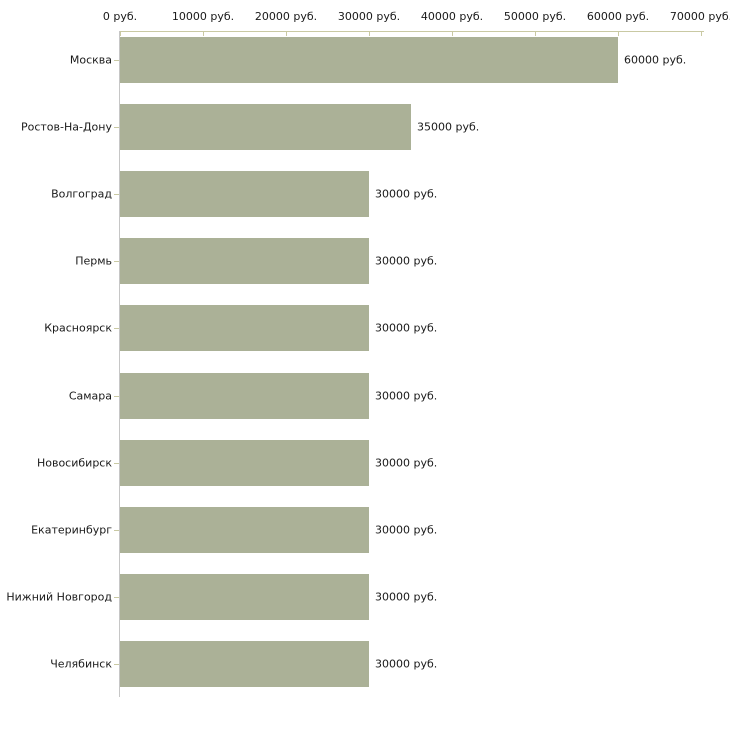 The width and height of the screenshot is (730, 730). Describe the element at coordinates (448, 127) in the screenshot. I see `value-label: 35000 руб.` at that location.